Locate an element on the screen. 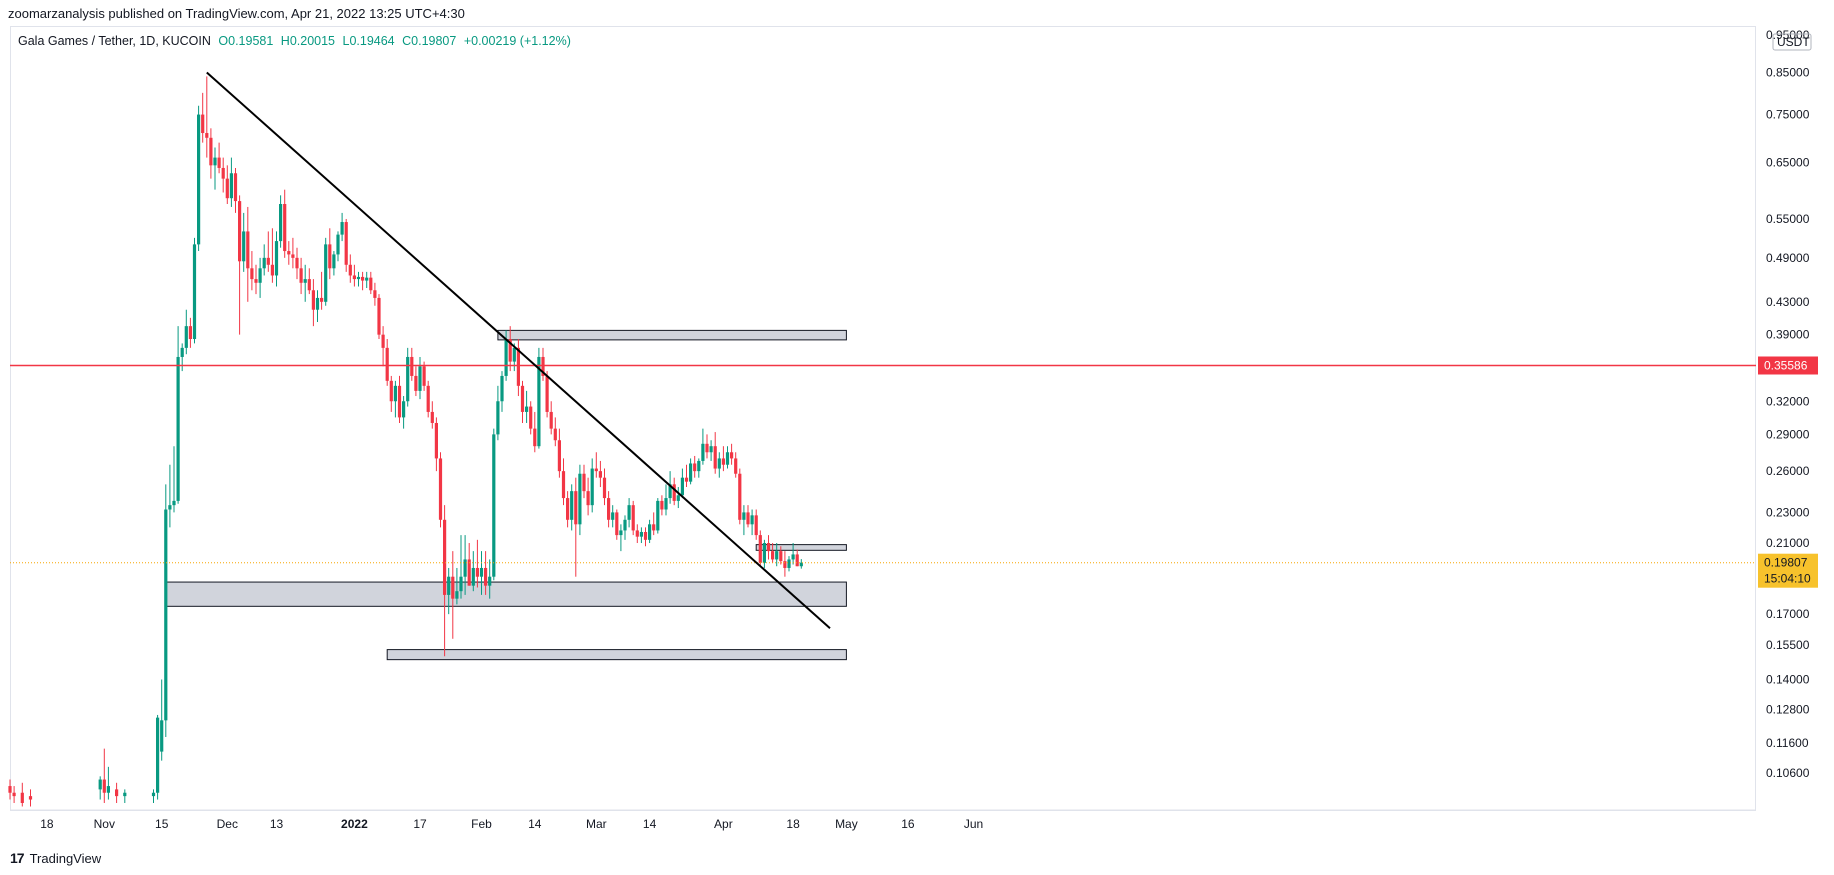  price-tick-label: 0.29000 is located at coordinates (1788, 434).